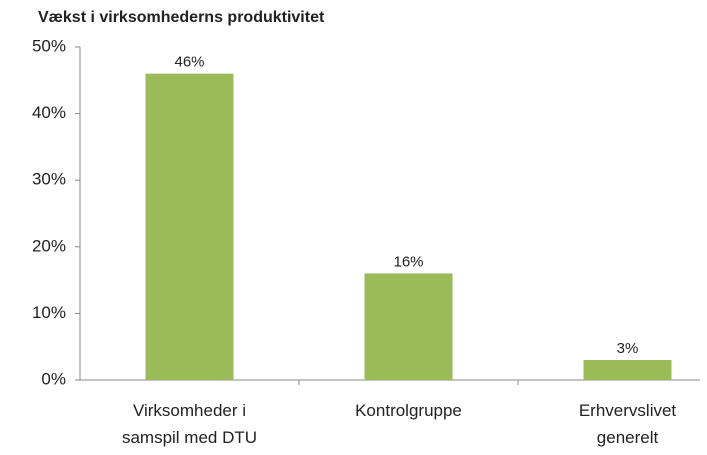  I want to click on y-tick-label: 50%, so click(49, 45).